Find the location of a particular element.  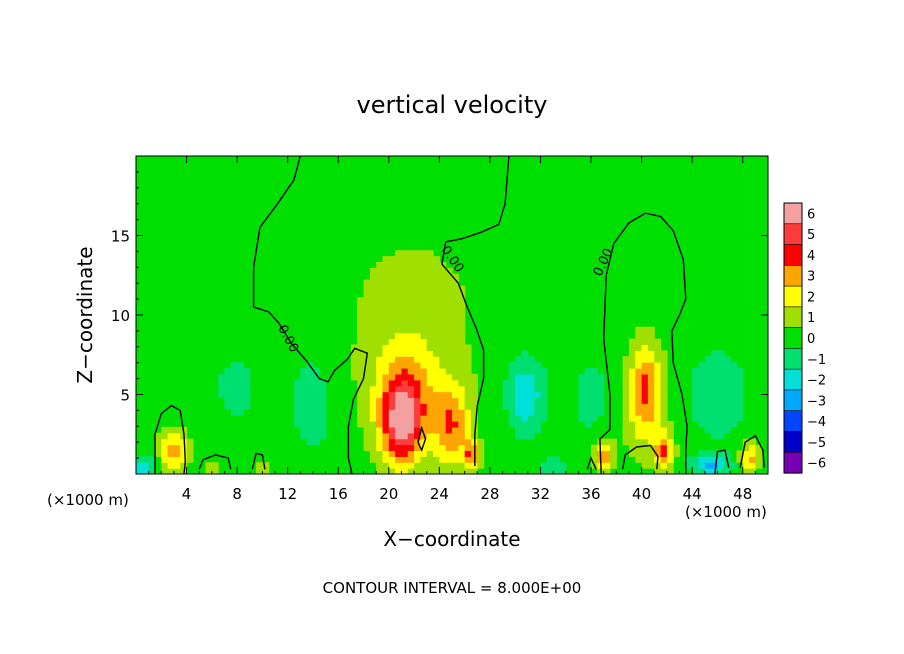

x-tick-label: 48 is located at coordinates (742, 494).